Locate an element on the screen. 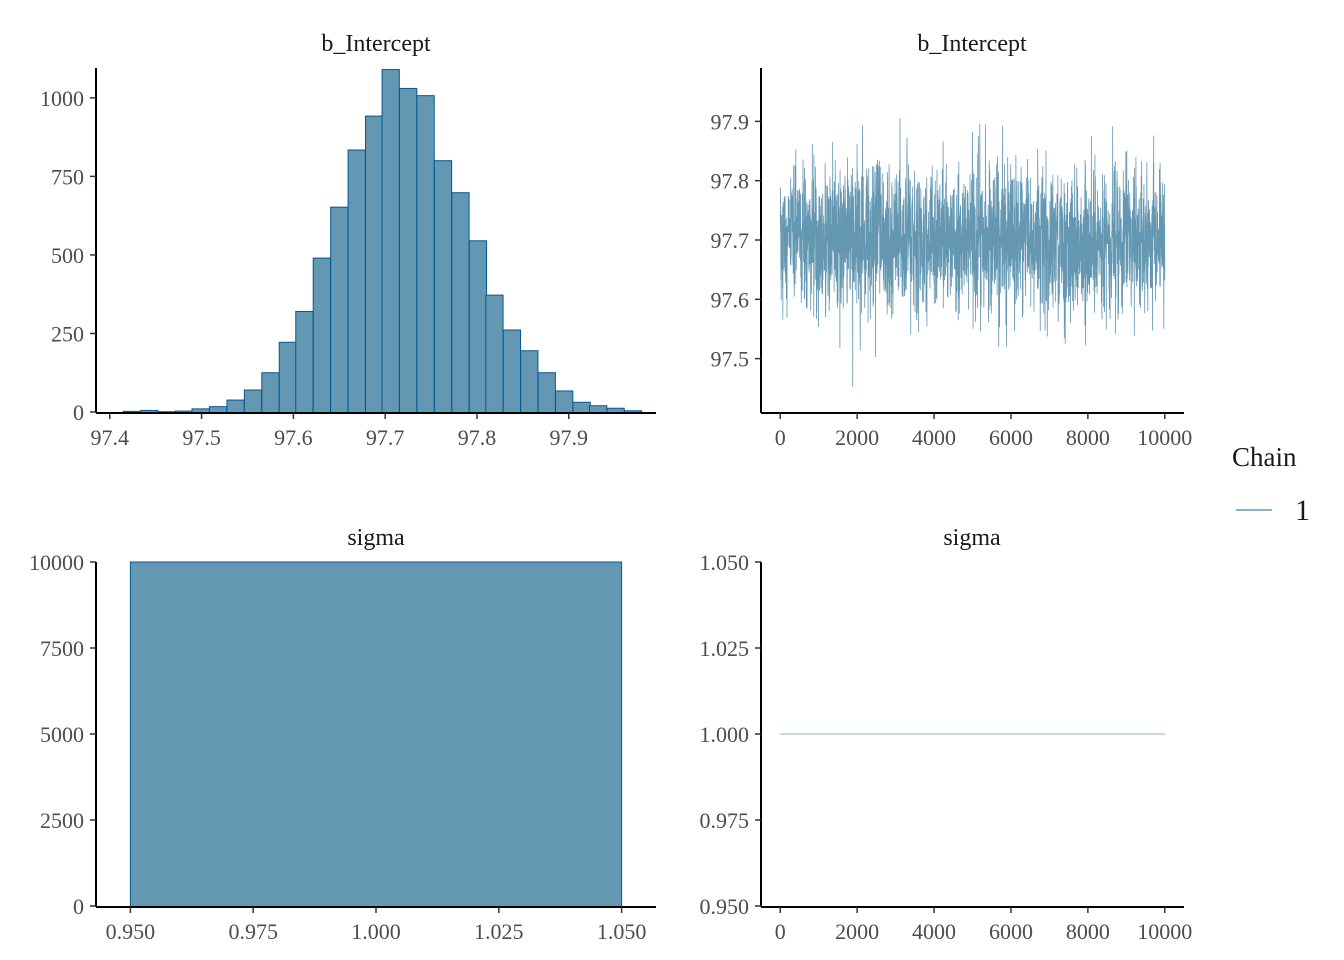 This screenshot has height=960, width=1344. x-tick-label: 97.7 is located at coordinates (385, 437).